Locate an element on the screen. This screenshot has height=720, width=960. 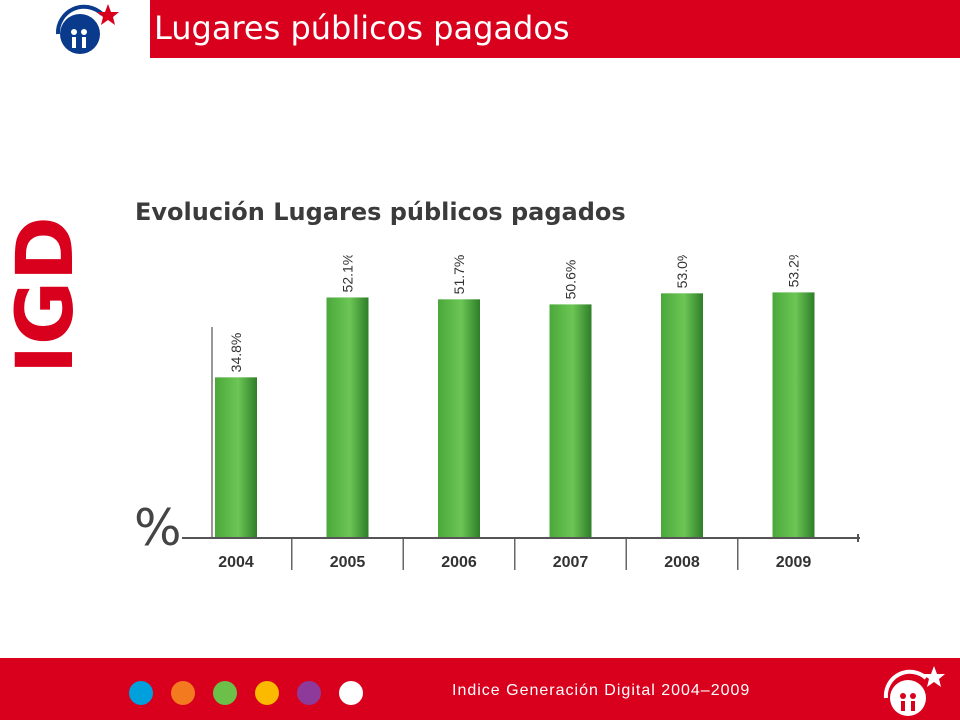
tick-label-2005: 2005 is located at coordinates (348, 562).